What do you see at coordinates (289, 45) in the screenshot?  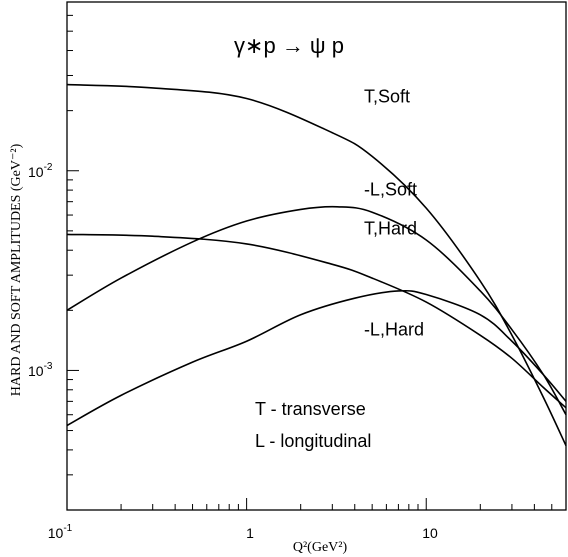 I see `chart-title: γ∗p → ψ p` at bounding box center [289, 45].